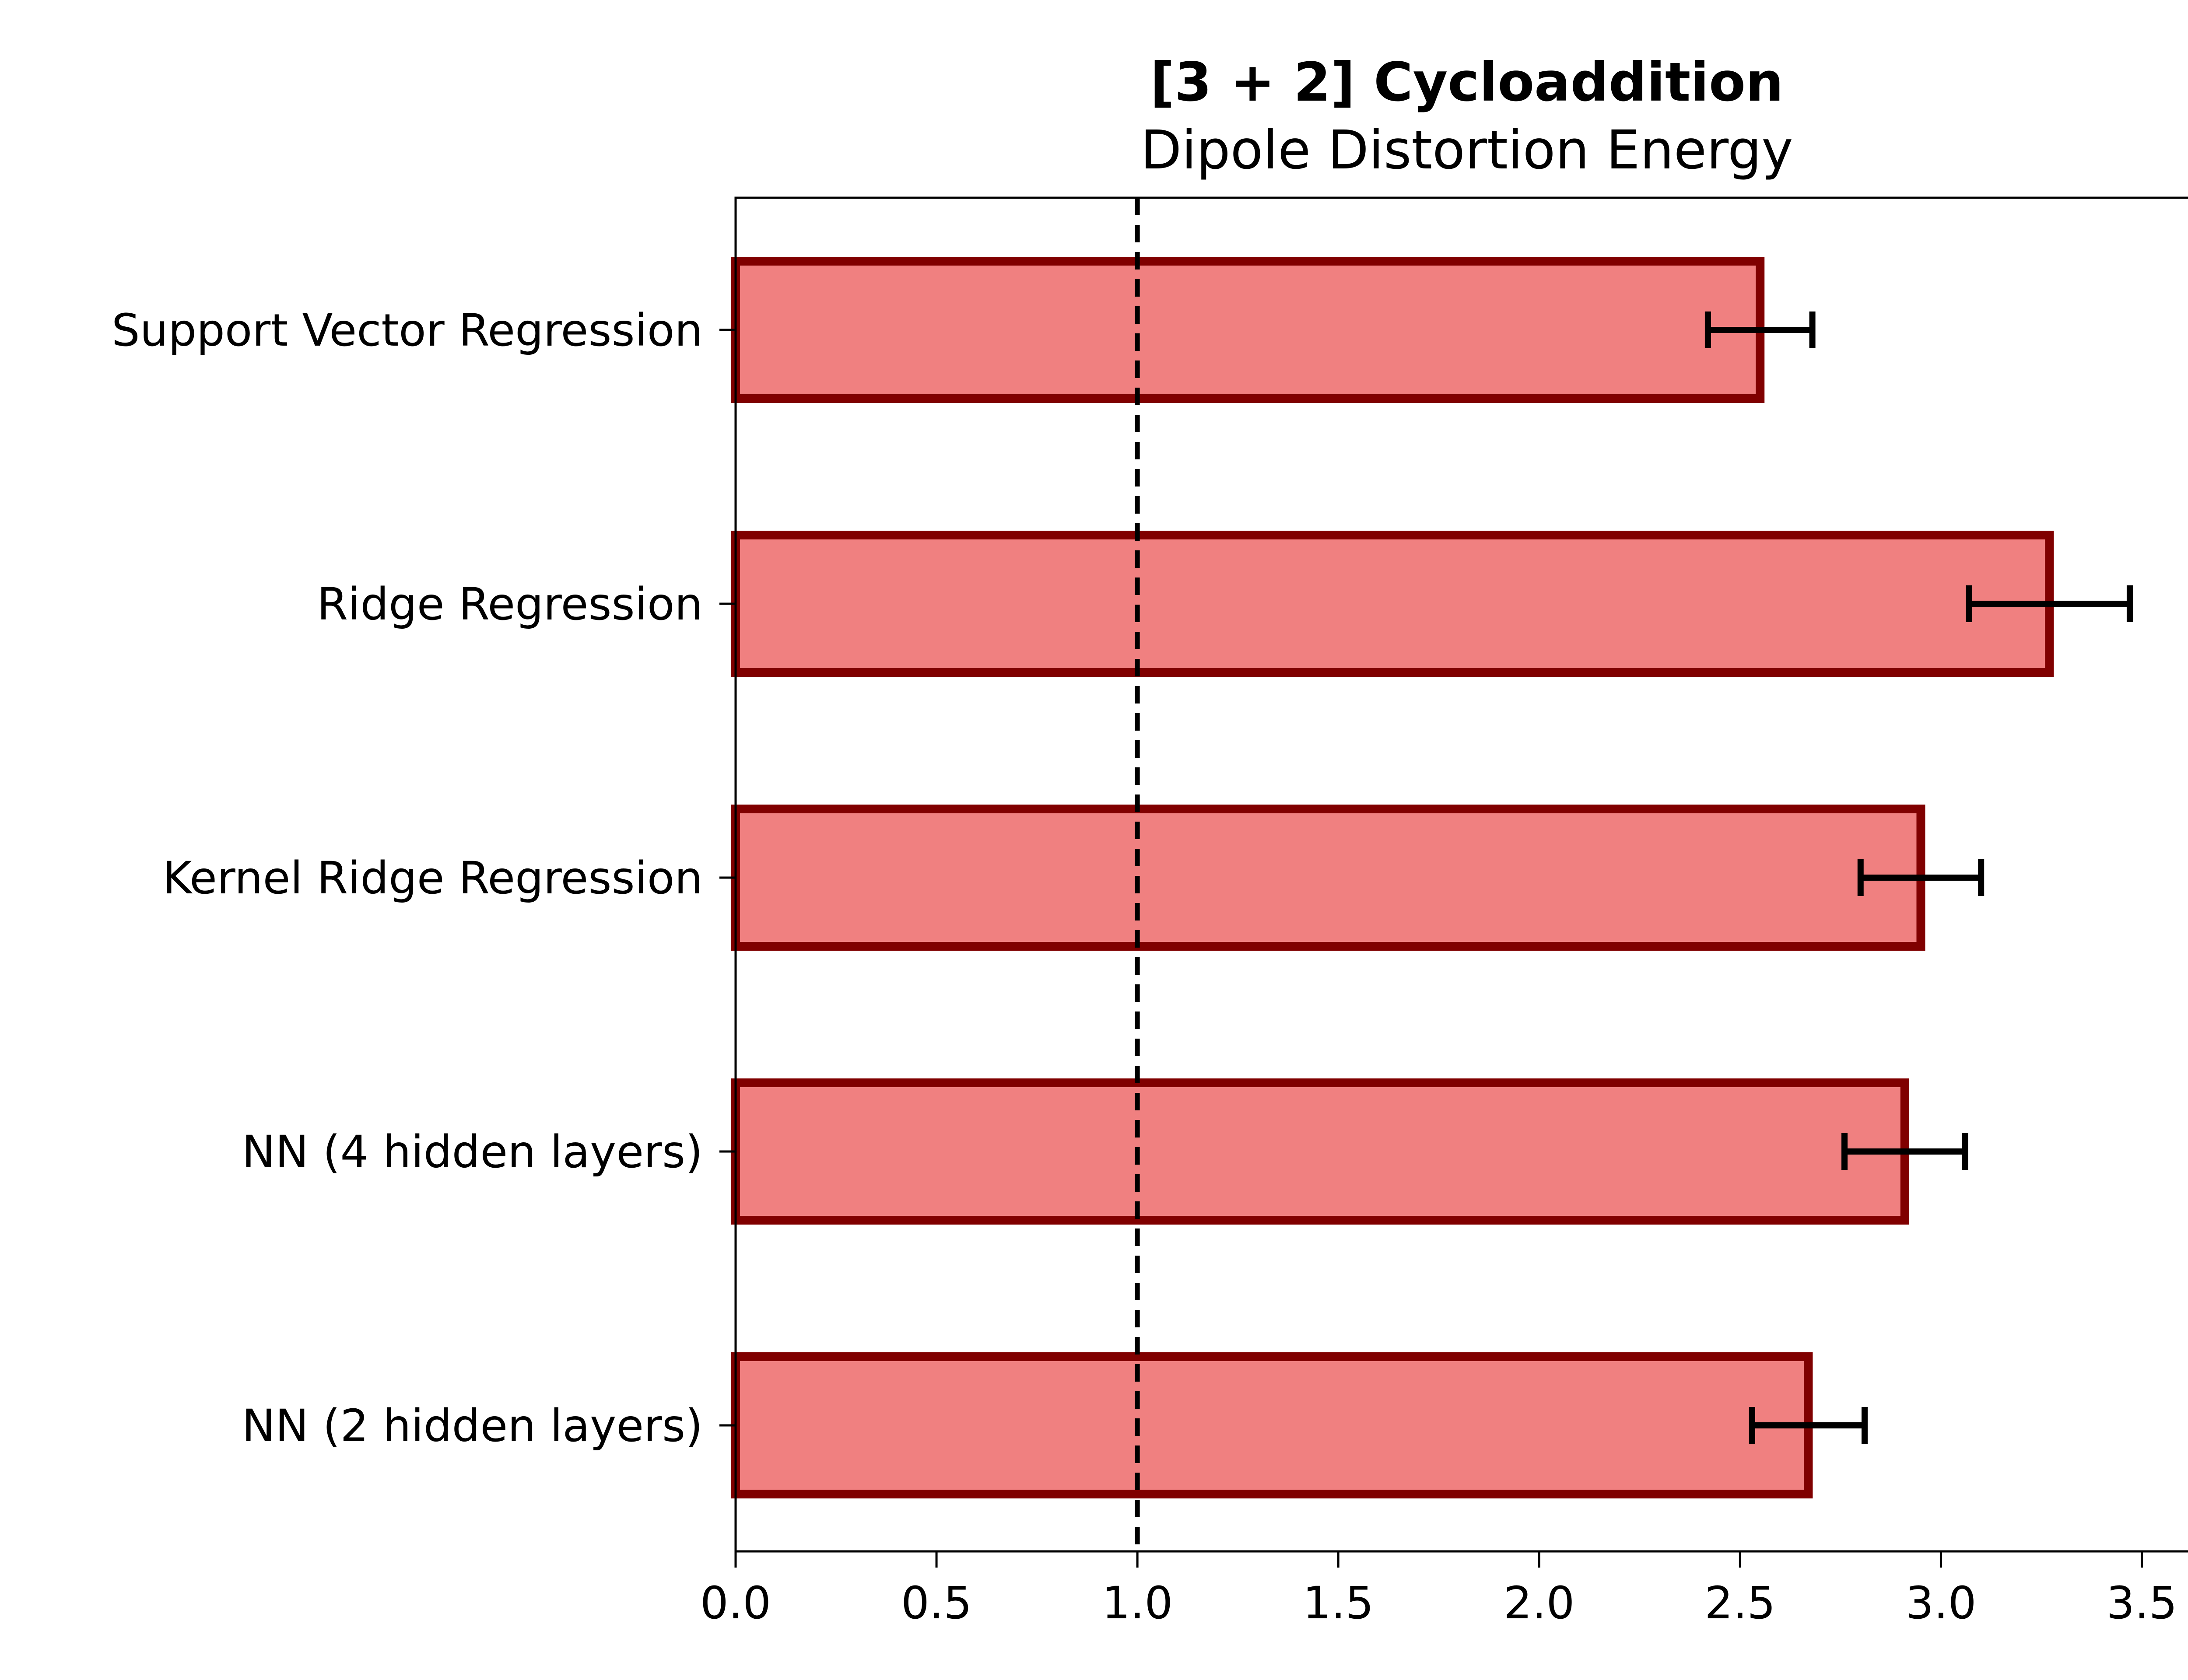  Describe the element at coordinates (1137, 1603) in the screenshot. I see `x-tick-label: 1.0` at that location.